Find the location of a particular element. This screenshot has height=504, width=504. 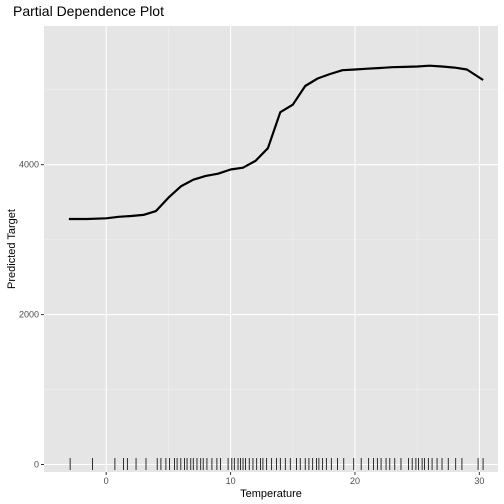

chart-title: Partial Dependence Plot is located at coordinates (88, 11).